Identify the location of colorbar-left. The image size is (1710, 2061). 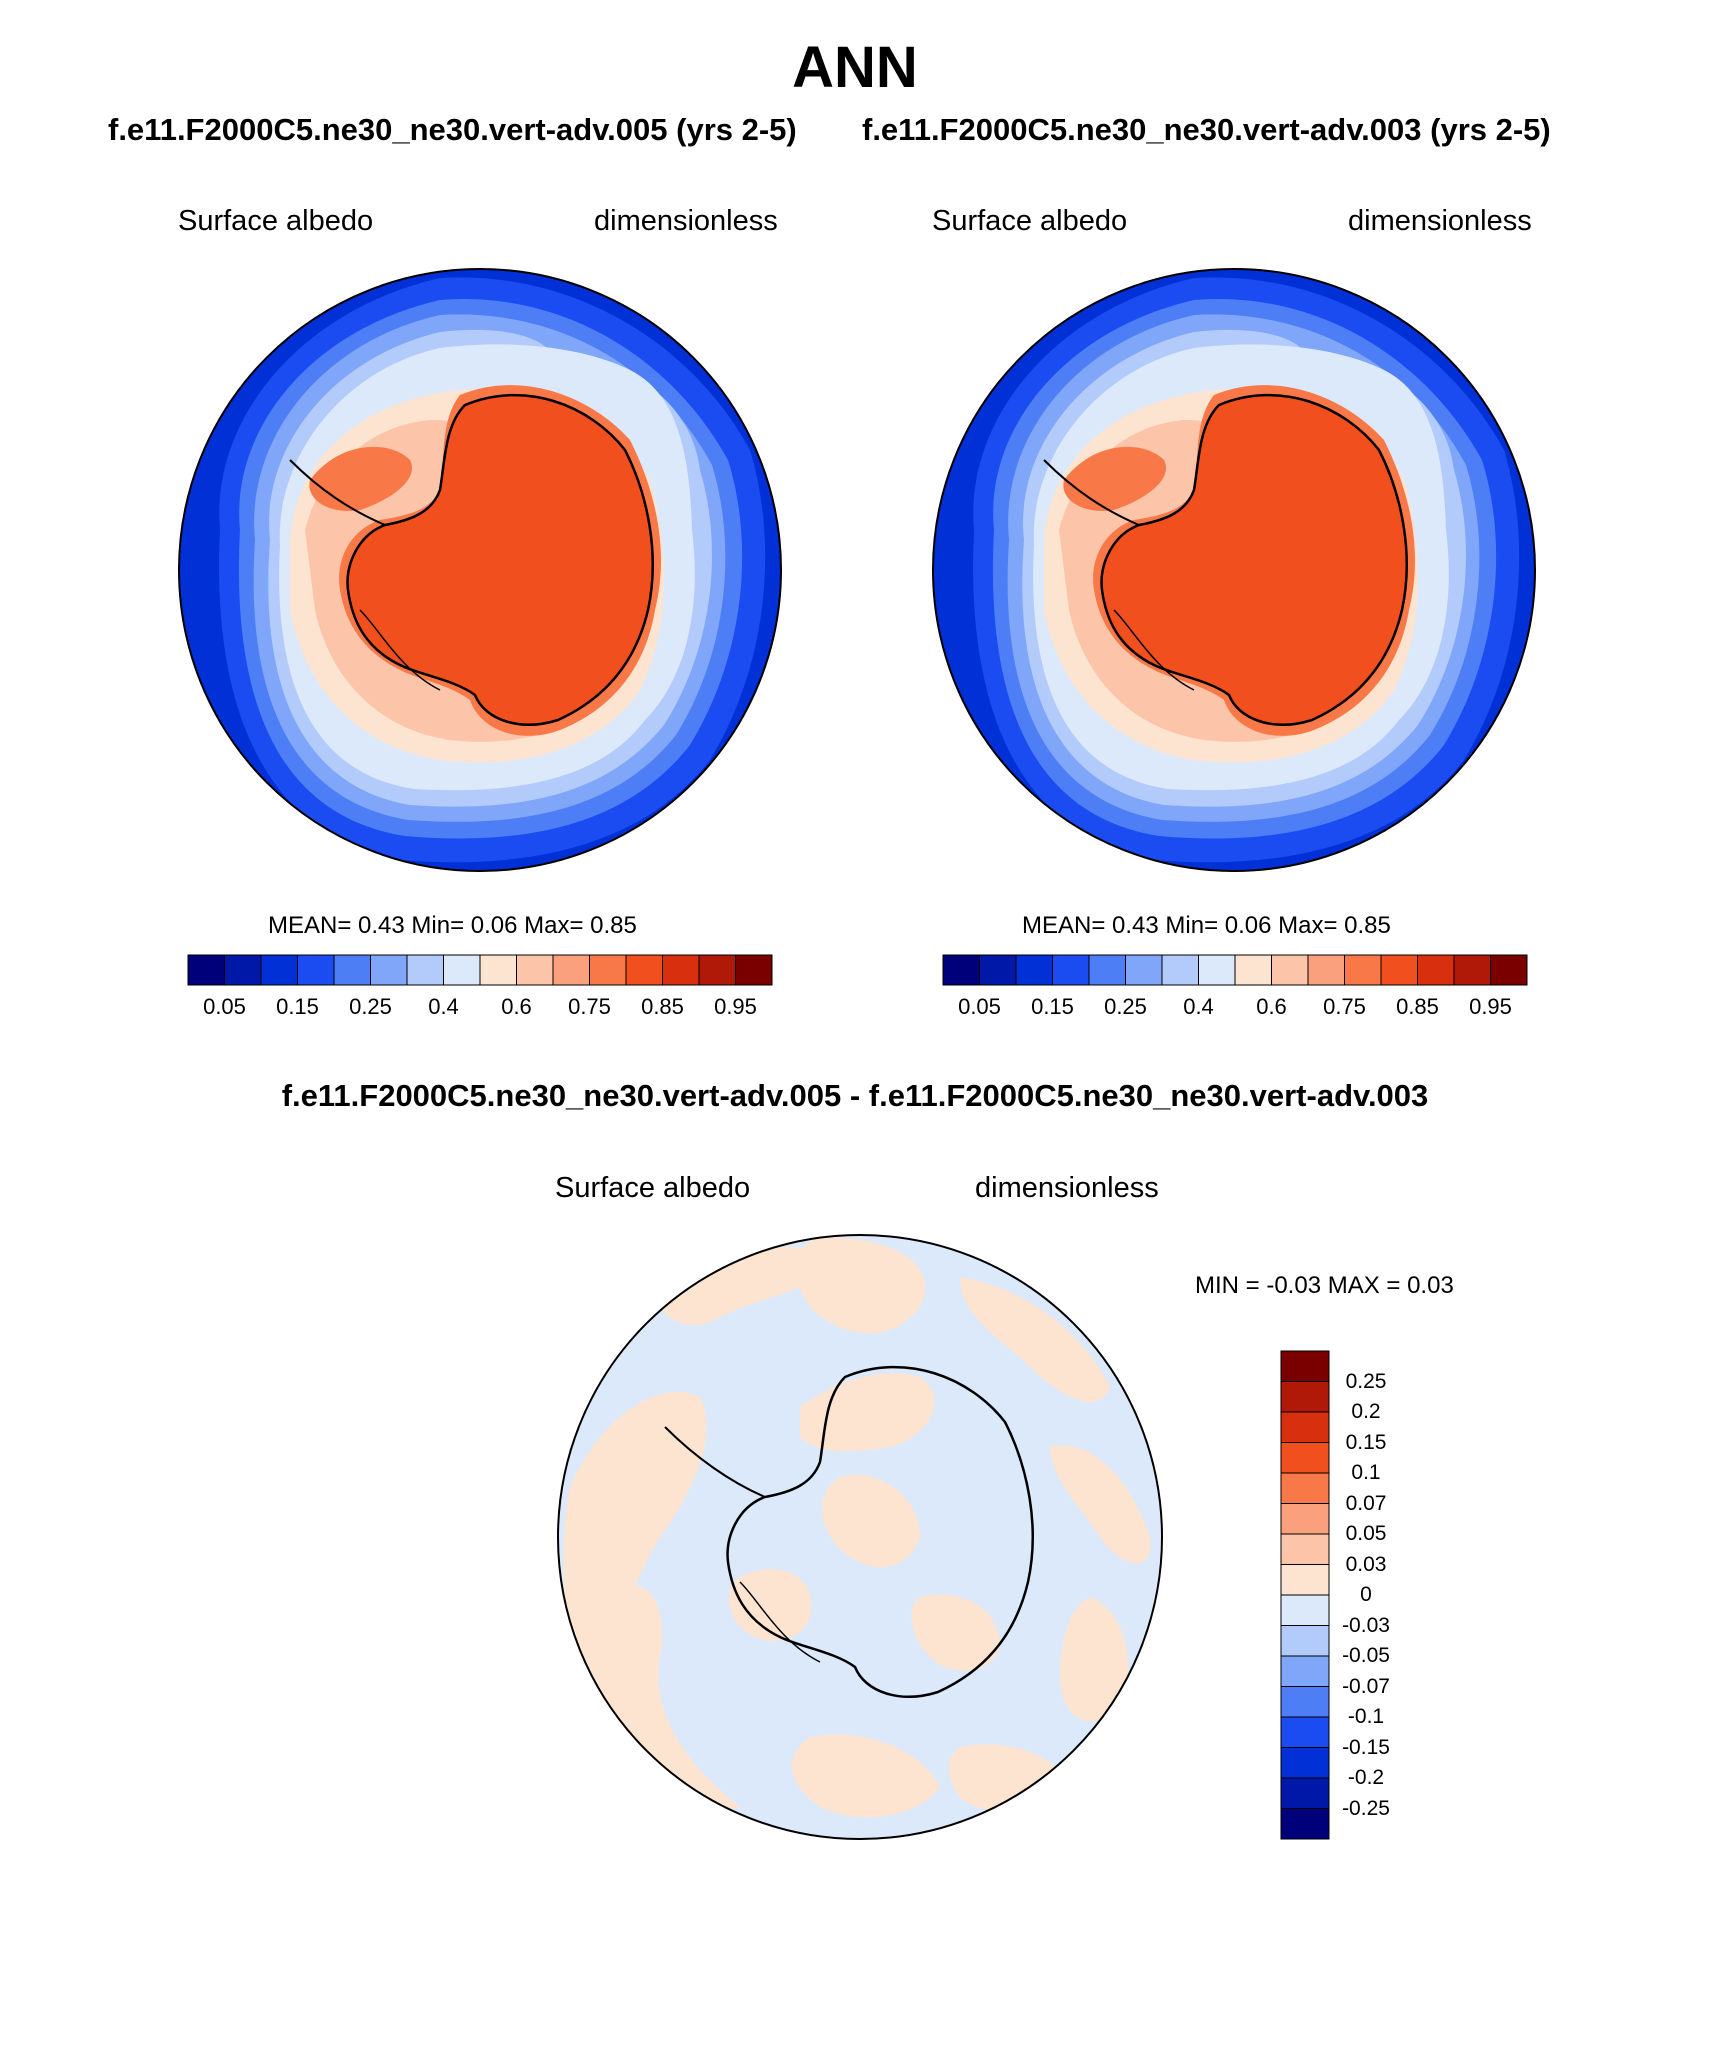
(480, 970).